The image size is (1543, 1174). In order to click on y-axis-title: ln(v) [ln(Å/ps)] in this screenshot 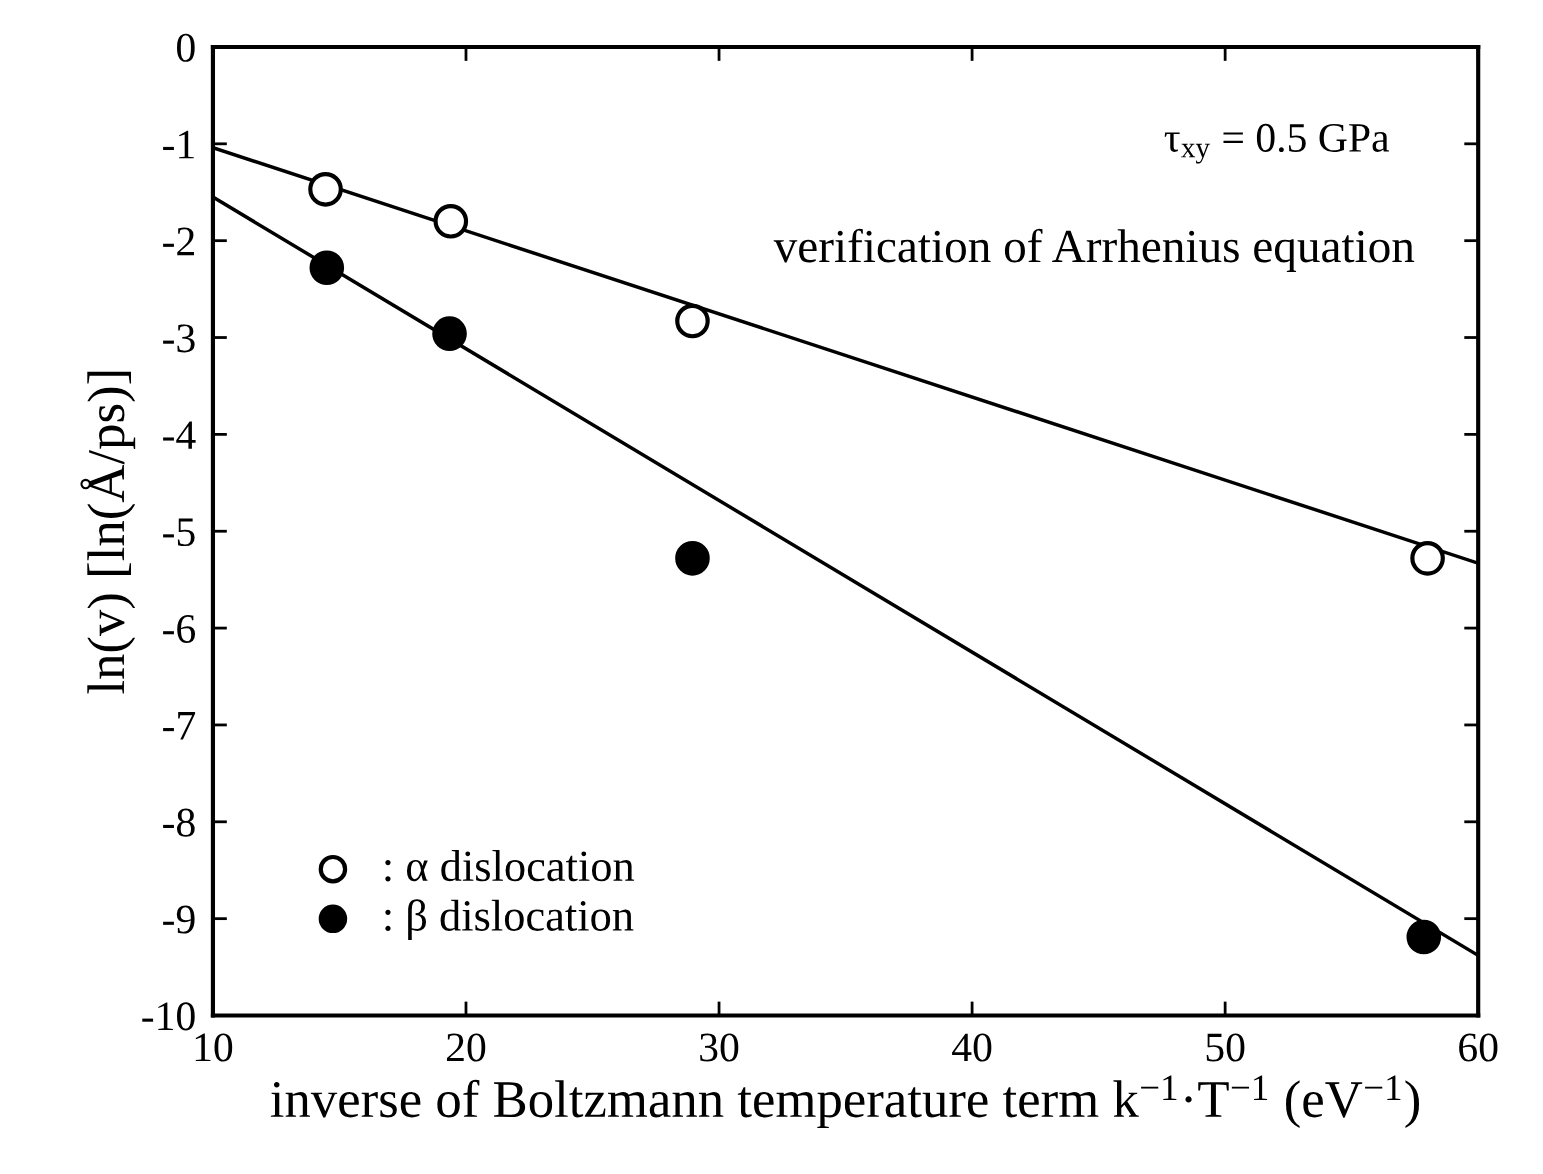, I will do `click(108, 532)`.